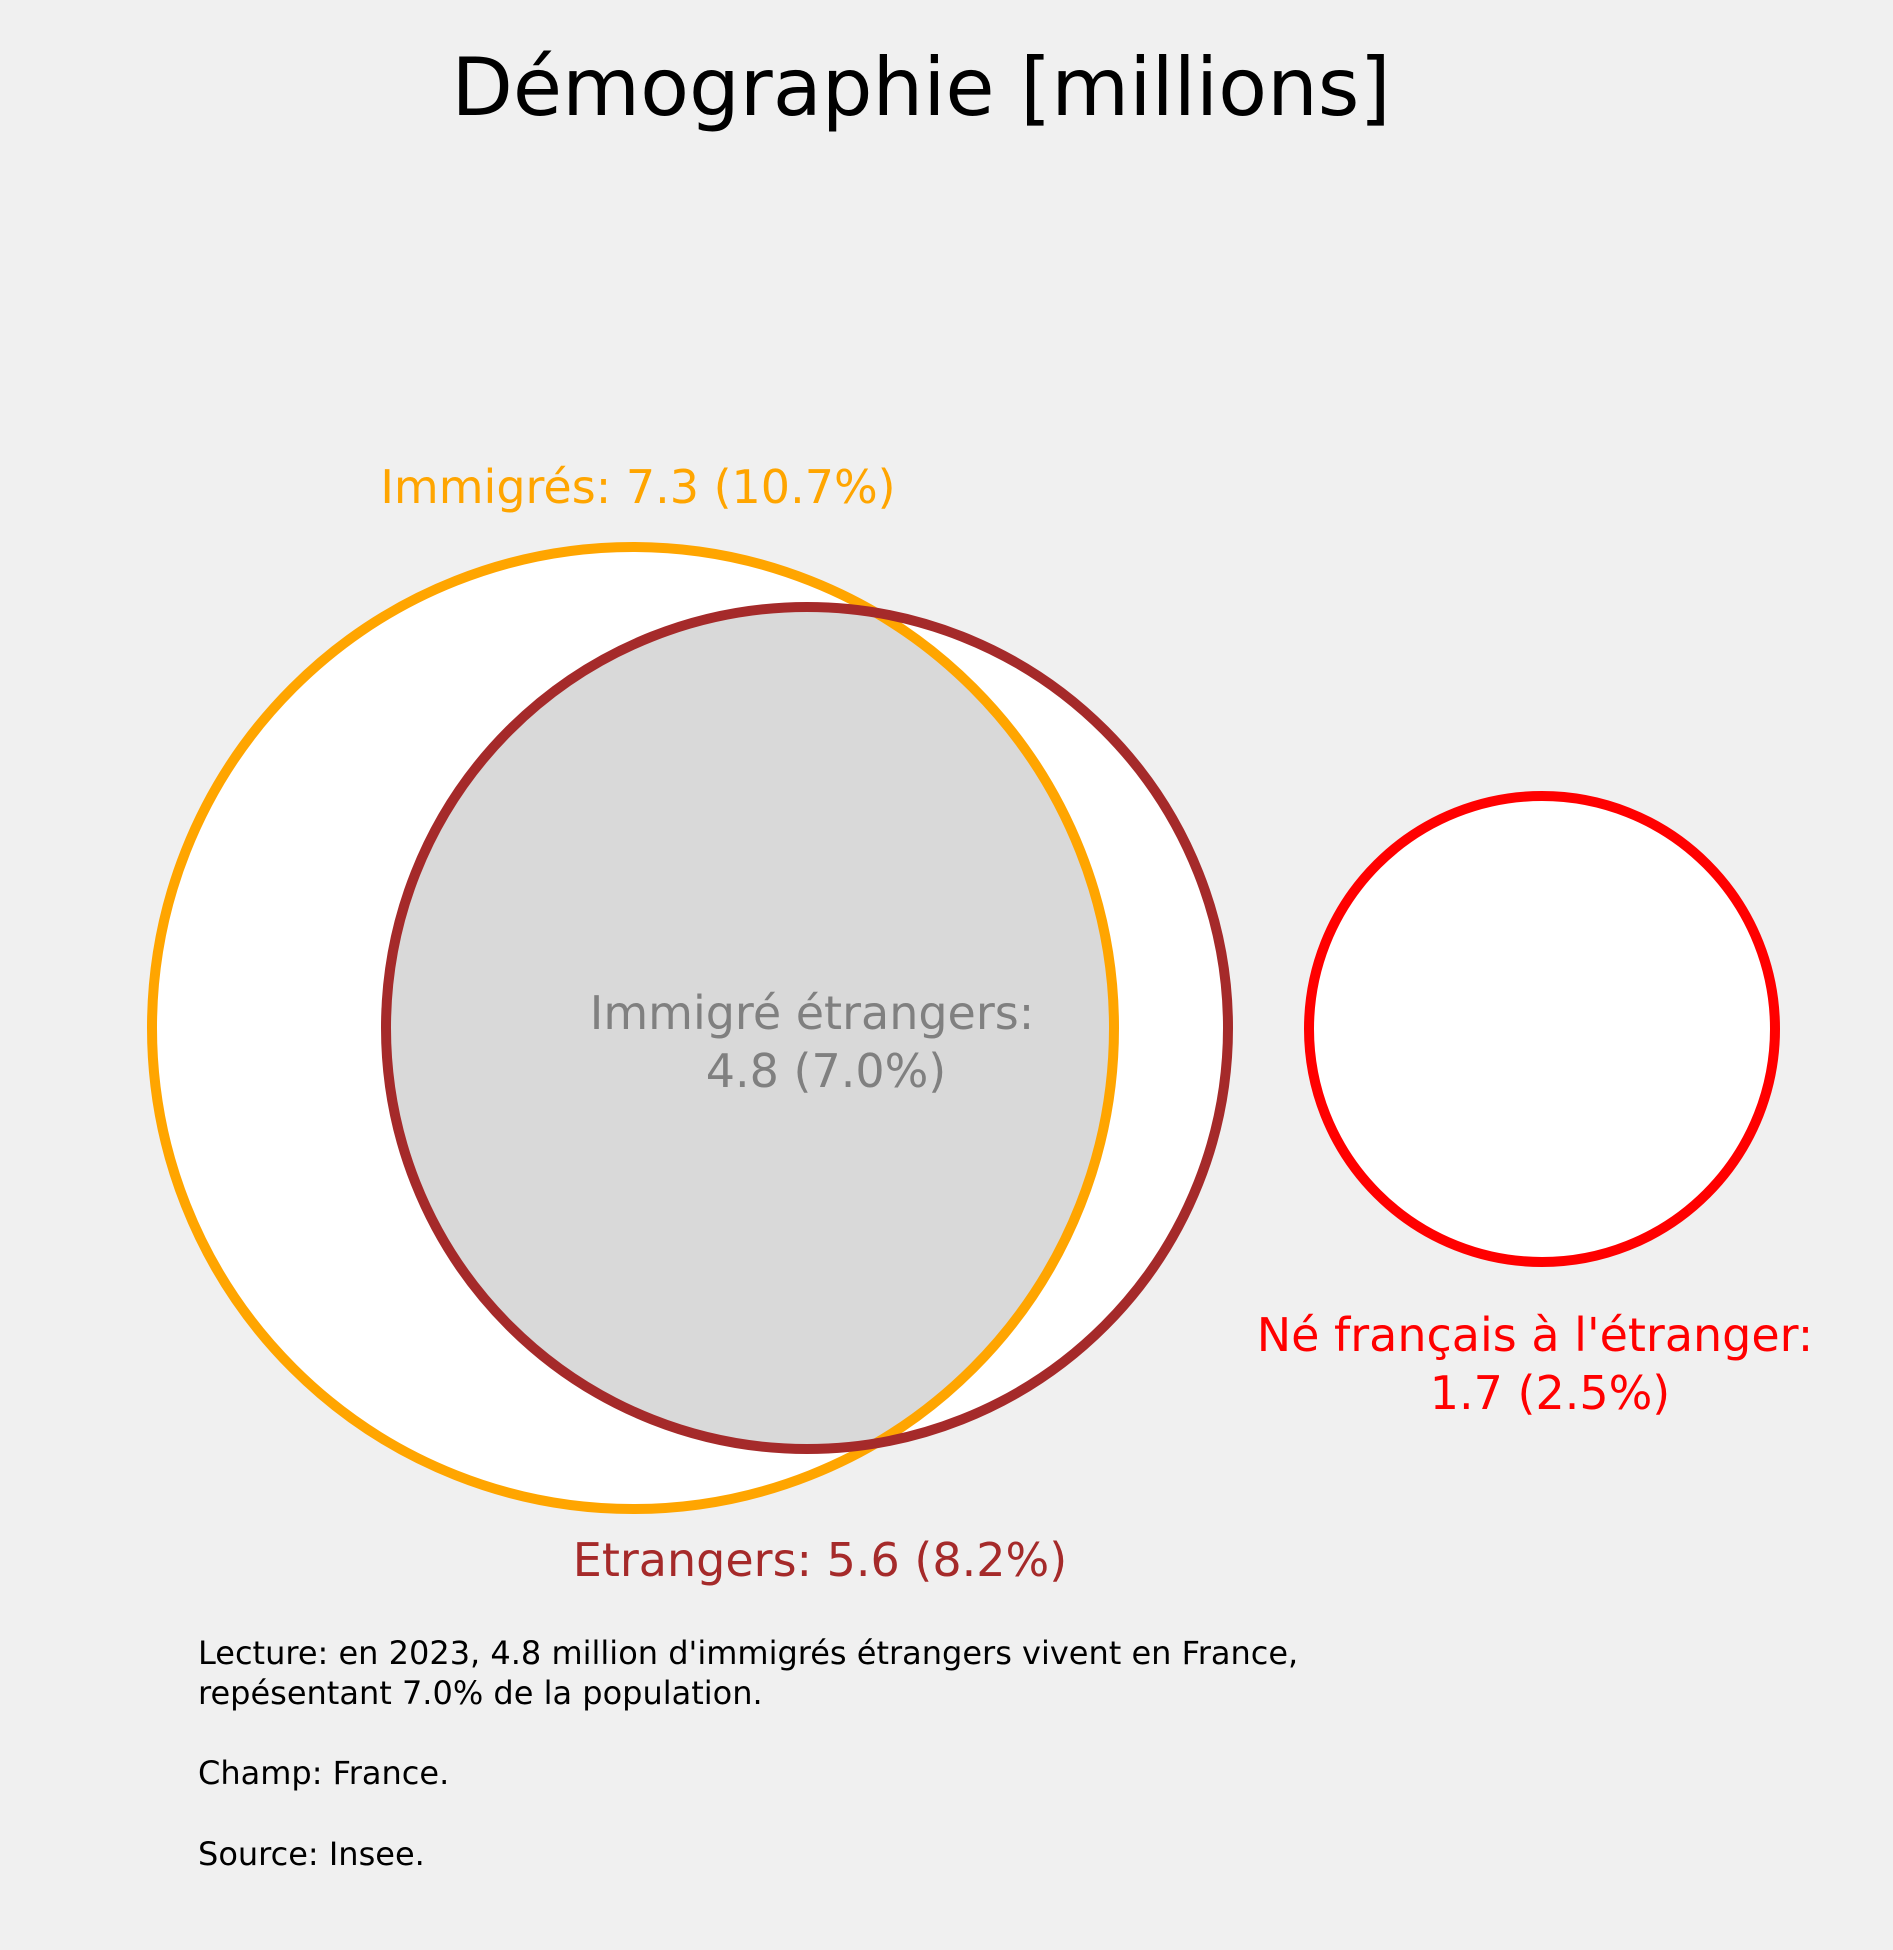  Describe the element at coordinates (323, 1773) in the screenshot. I see `footnote-champ: Champ: France.` at that location.